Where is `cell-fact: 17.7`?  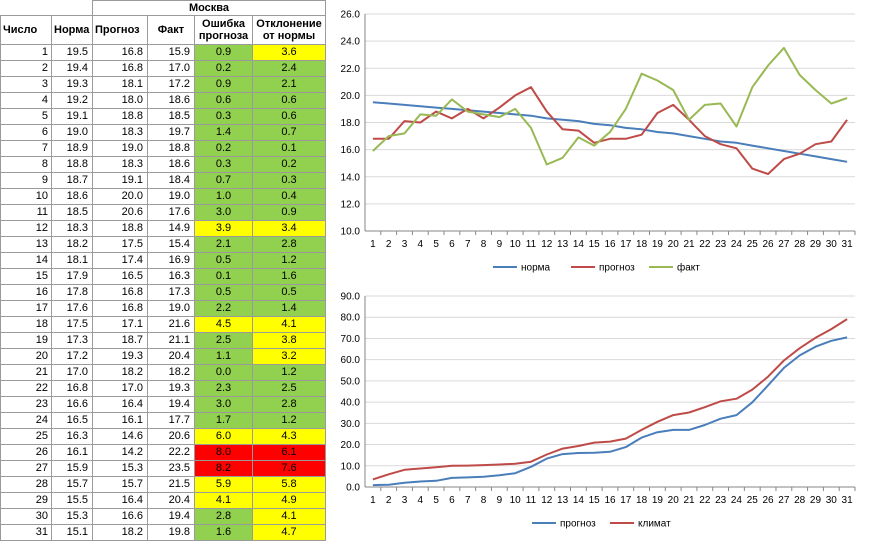 cell-fact: 17.7 is located at coordinates (171, 420).